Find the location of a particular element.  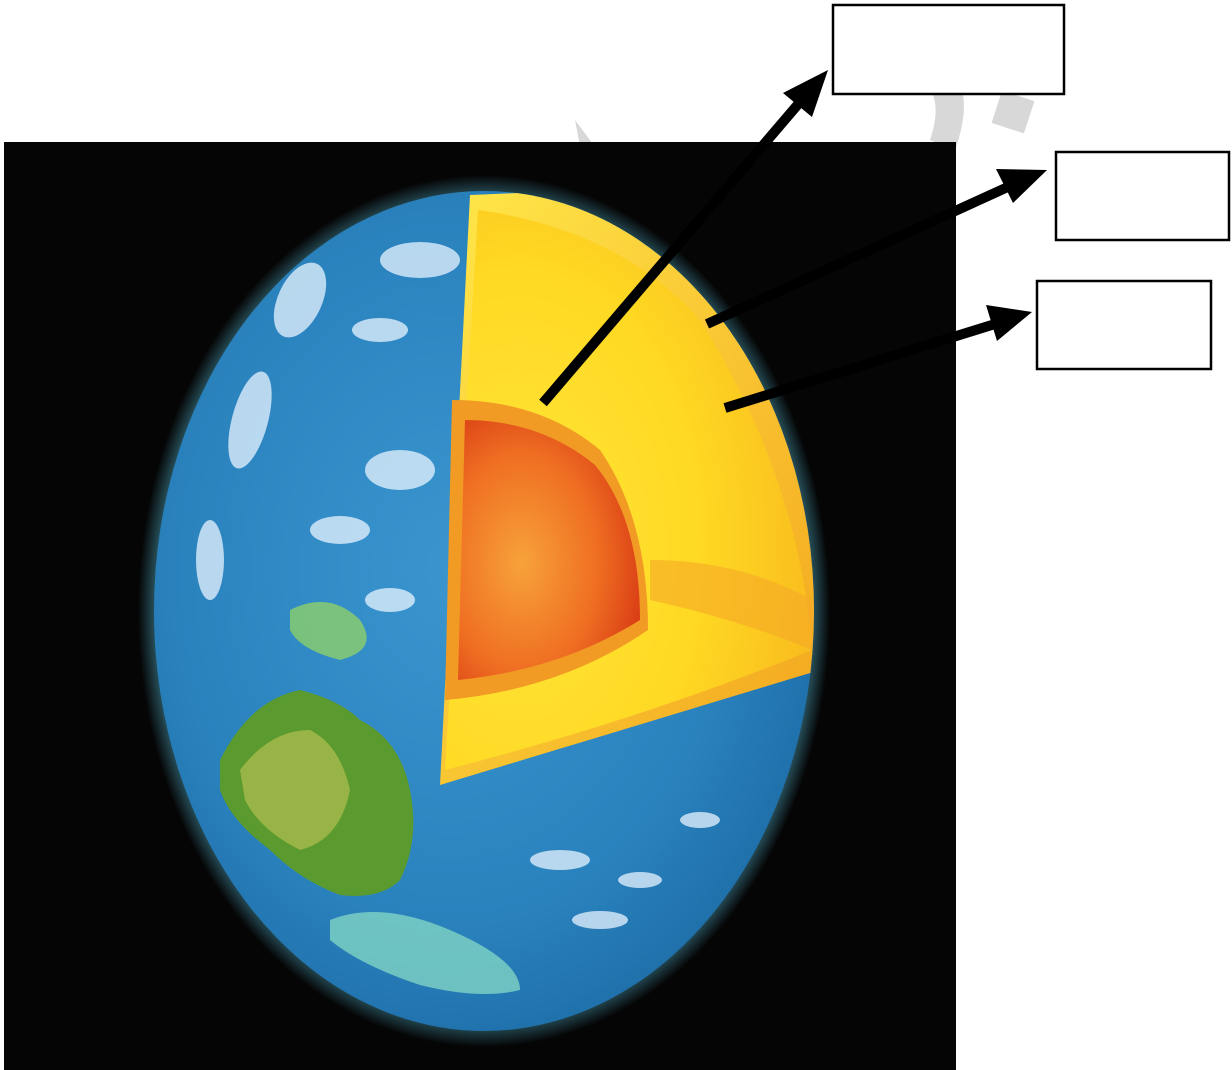

arrow-to-bottom-label is located at coordinates (877, 359).